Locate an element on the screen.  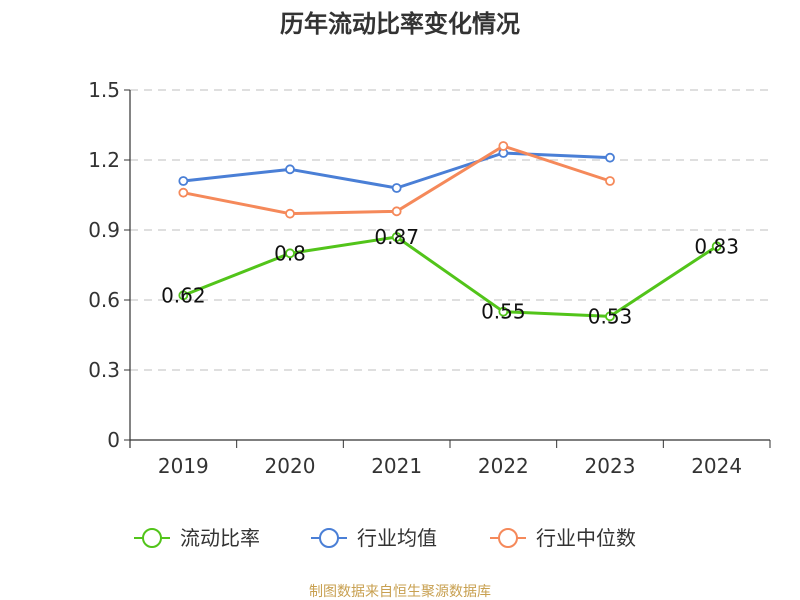
y-tick-label: 0.9 is located at coordinates (104, 230).